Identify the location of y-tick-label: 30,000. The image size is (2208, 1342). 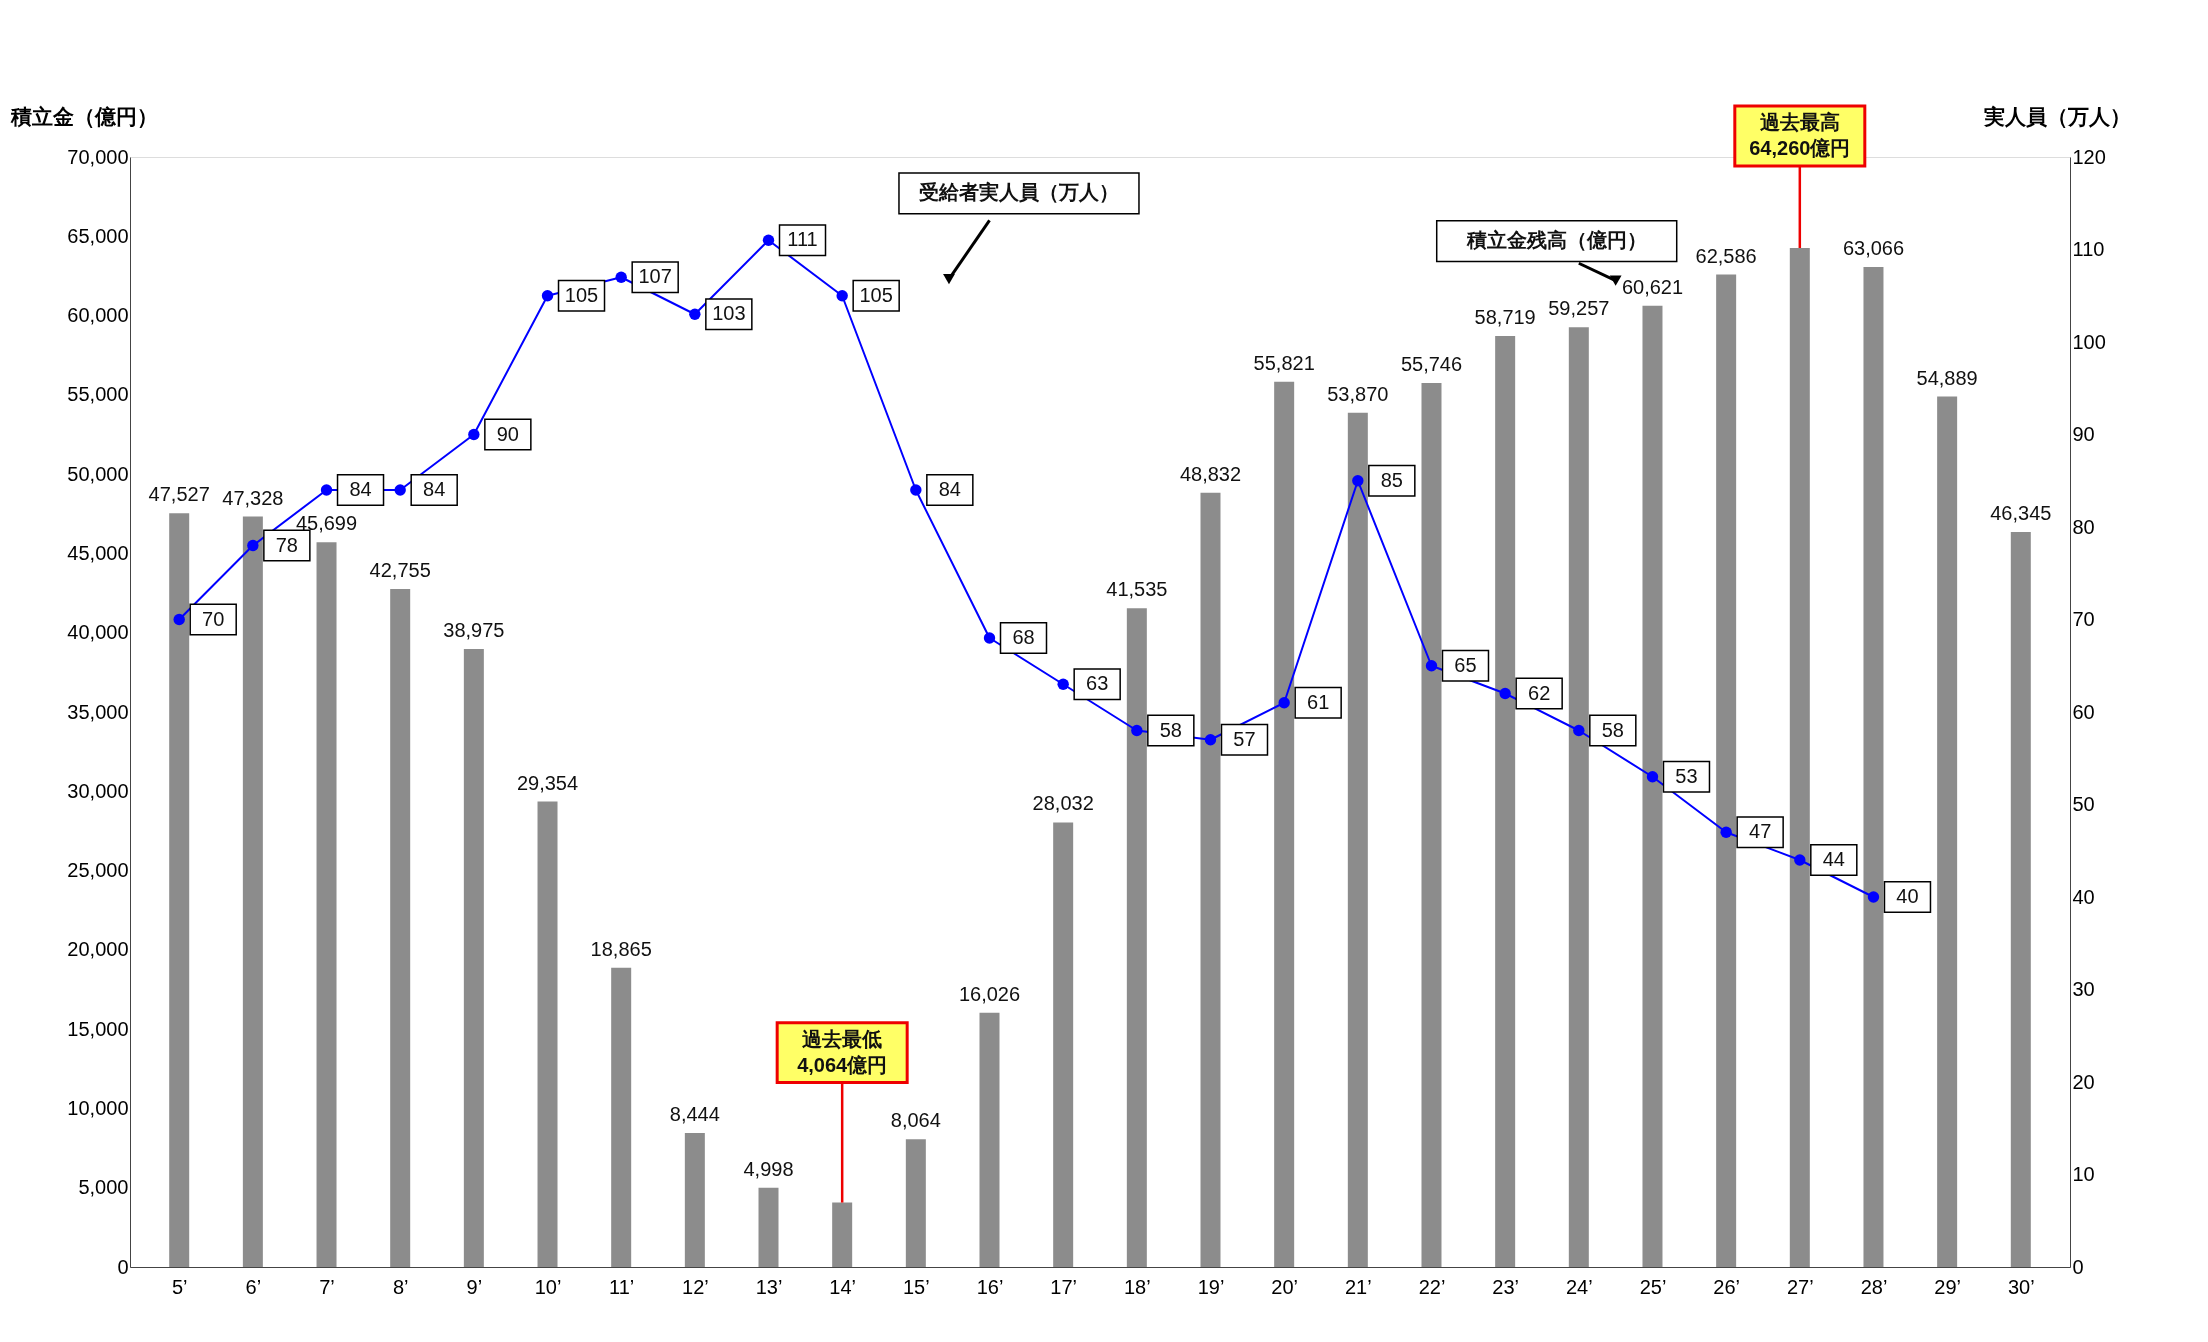
(98, 790).